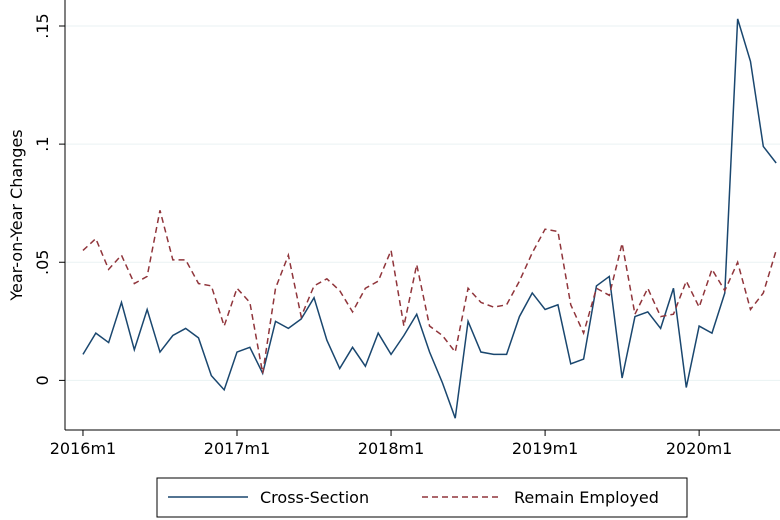 Image resolution: width=780 pixels, height=520 pixels. Describe the element at coordinates (16, 215) in the screenshot. I see `y-axis-label: Year-on-Year Changes` at that location.